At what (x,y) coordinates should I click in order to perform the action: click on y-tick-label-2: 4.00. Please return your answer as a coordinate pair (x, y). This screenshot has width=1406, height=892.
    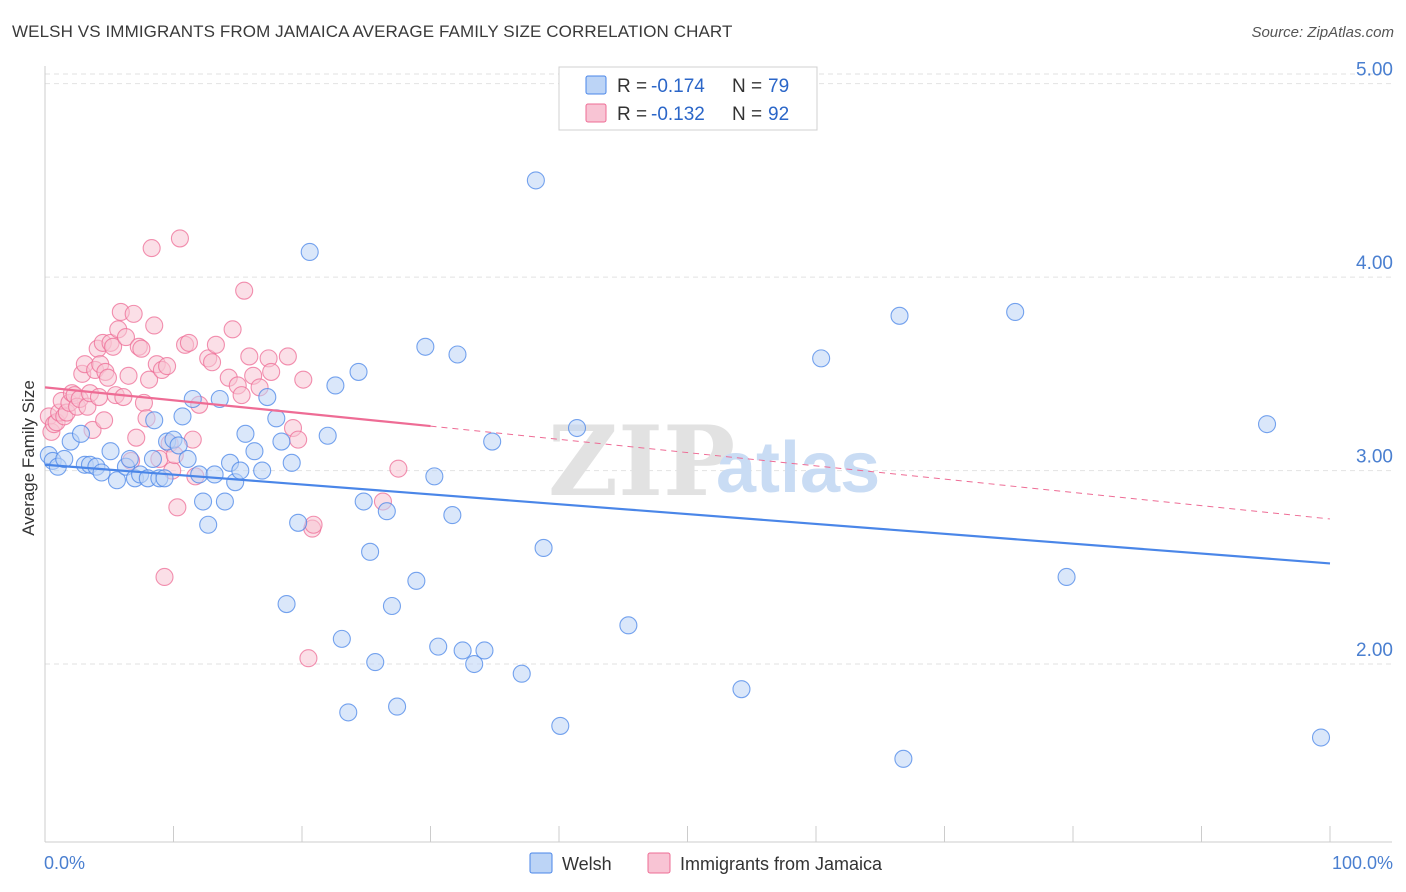
    Looking at the image, I should click on (1374, 263).